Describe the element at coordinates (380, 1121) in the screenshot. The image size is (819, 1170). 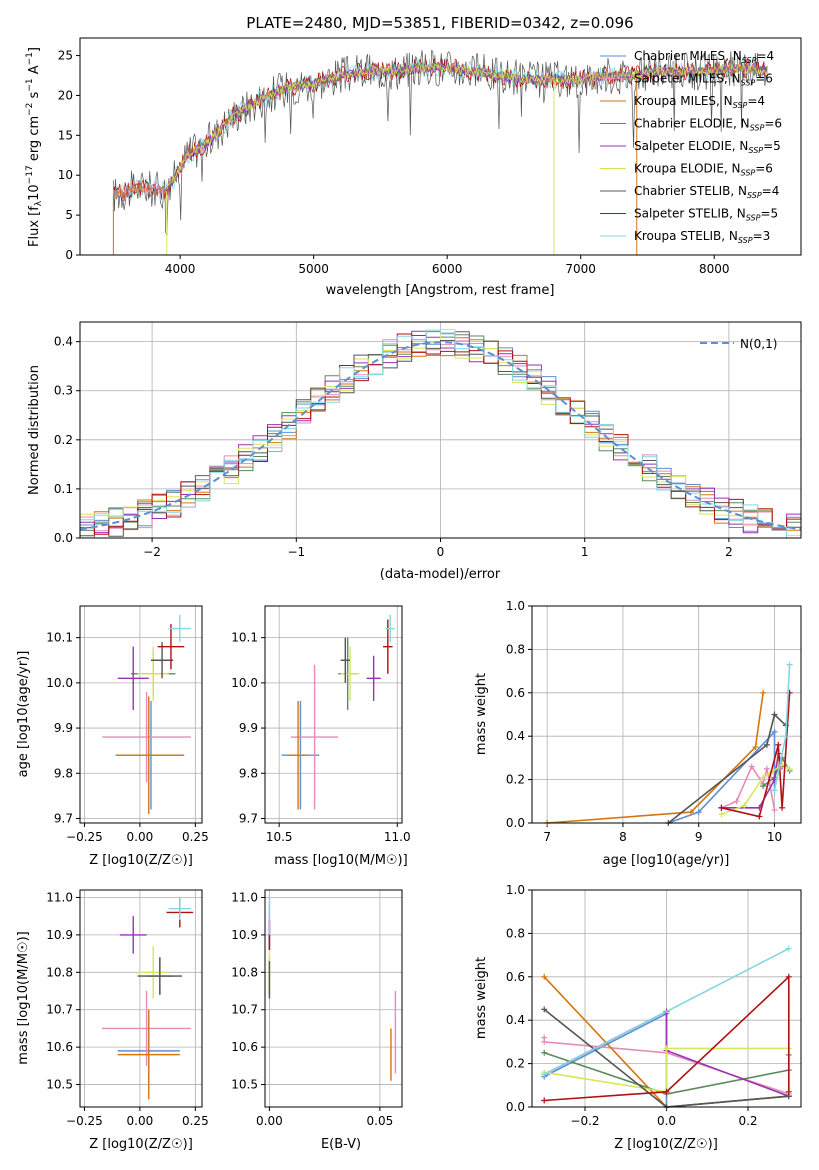
I see `x-tick-label: 0.05` at that location.